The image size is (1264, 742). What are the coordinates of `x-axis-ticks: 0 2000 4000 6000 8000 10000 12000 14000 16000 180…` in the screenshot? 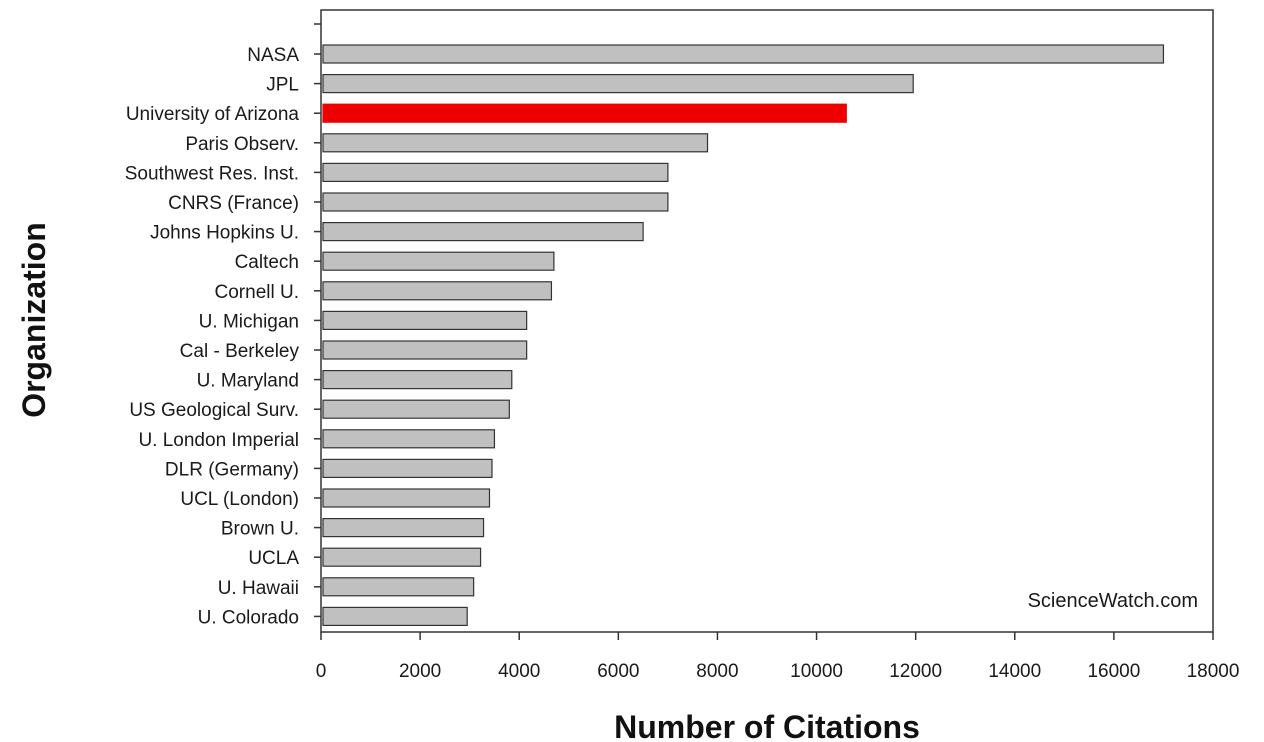 It's located at (778, 657).